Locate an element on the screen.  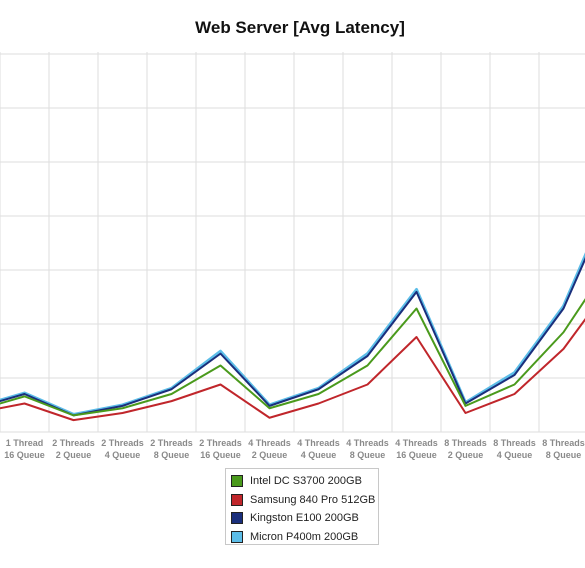
legend-label: Intel DC S3700 200GB is located at coordinates (306, 481).